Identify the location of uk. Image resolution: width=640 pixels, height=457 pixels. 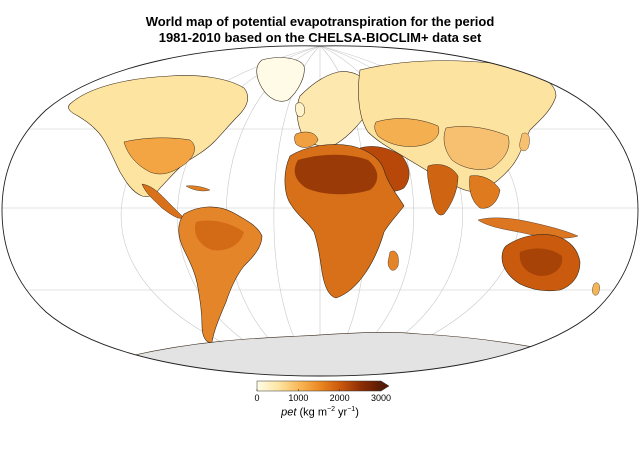
(300, 109).